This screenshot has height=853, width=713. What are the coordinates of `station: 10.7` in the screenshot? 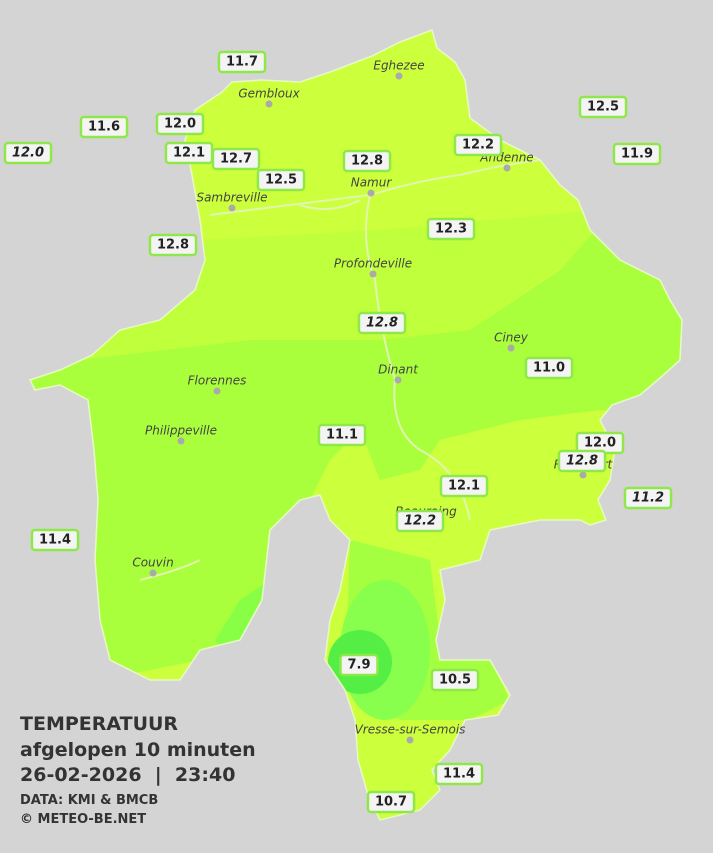 It's located at (391, 802).